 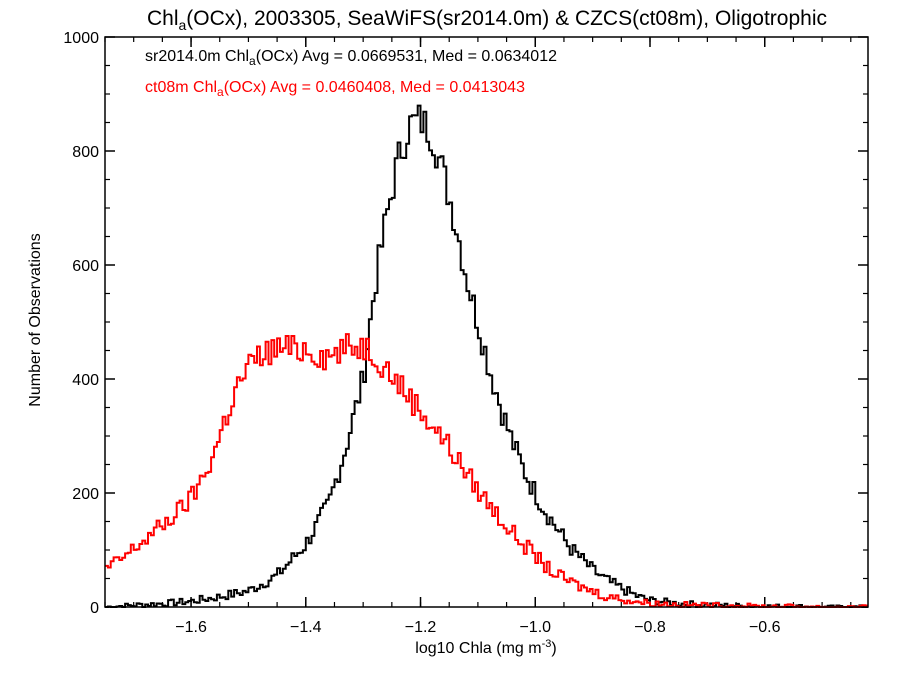 What do you see at coordinates (421, 627) in the screenshot?
I see `x-tick-label: −1.2` at bounding box center [421, 627].